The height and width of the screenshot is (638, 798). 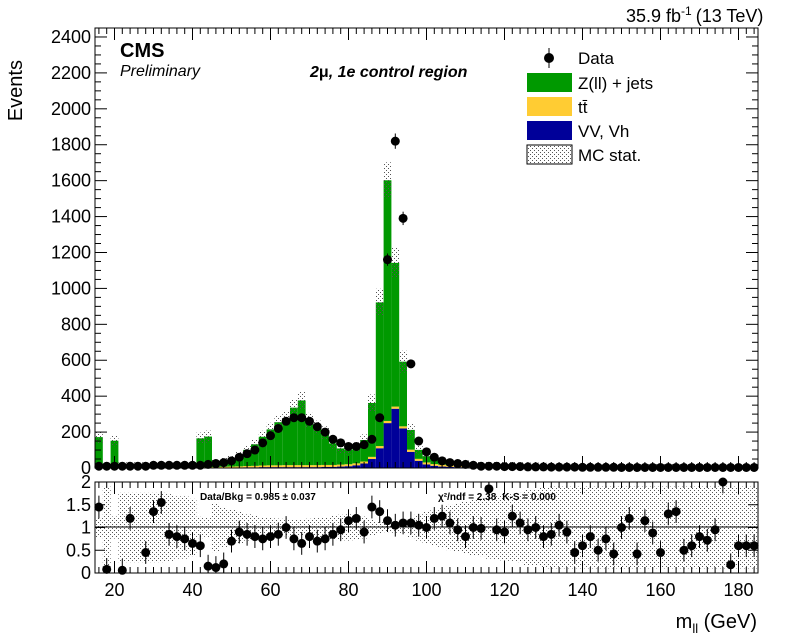 What do you see at coordinates (192, 590) in the screenshot?
I see `x-tick-label: 40` at bounding box center [192, 590].